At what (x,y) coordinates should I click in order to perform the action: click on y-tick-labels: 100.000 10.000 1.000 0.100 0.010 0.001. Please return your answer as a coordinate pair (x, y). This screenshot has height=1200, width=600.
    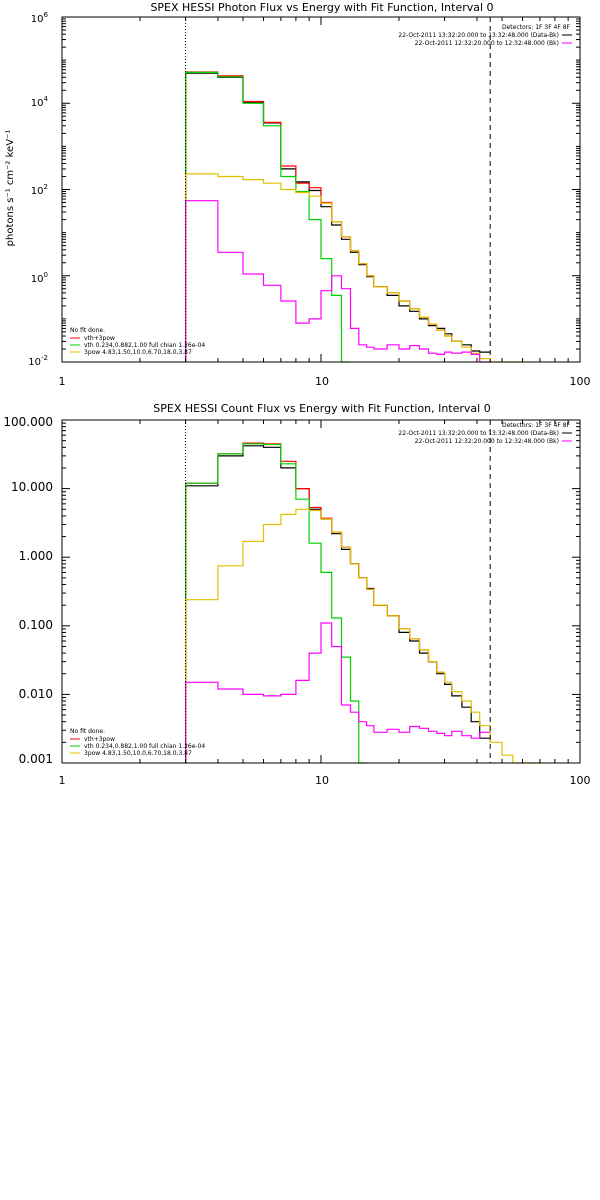
    Looking at the image, I should click on (28, 590).